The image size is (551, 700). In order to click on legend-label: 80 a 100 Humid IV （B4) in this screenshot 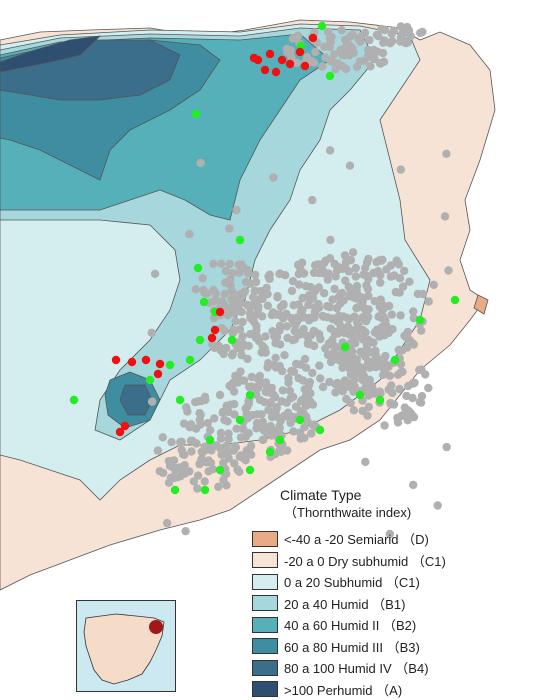, I will do `click(356, 669)`.